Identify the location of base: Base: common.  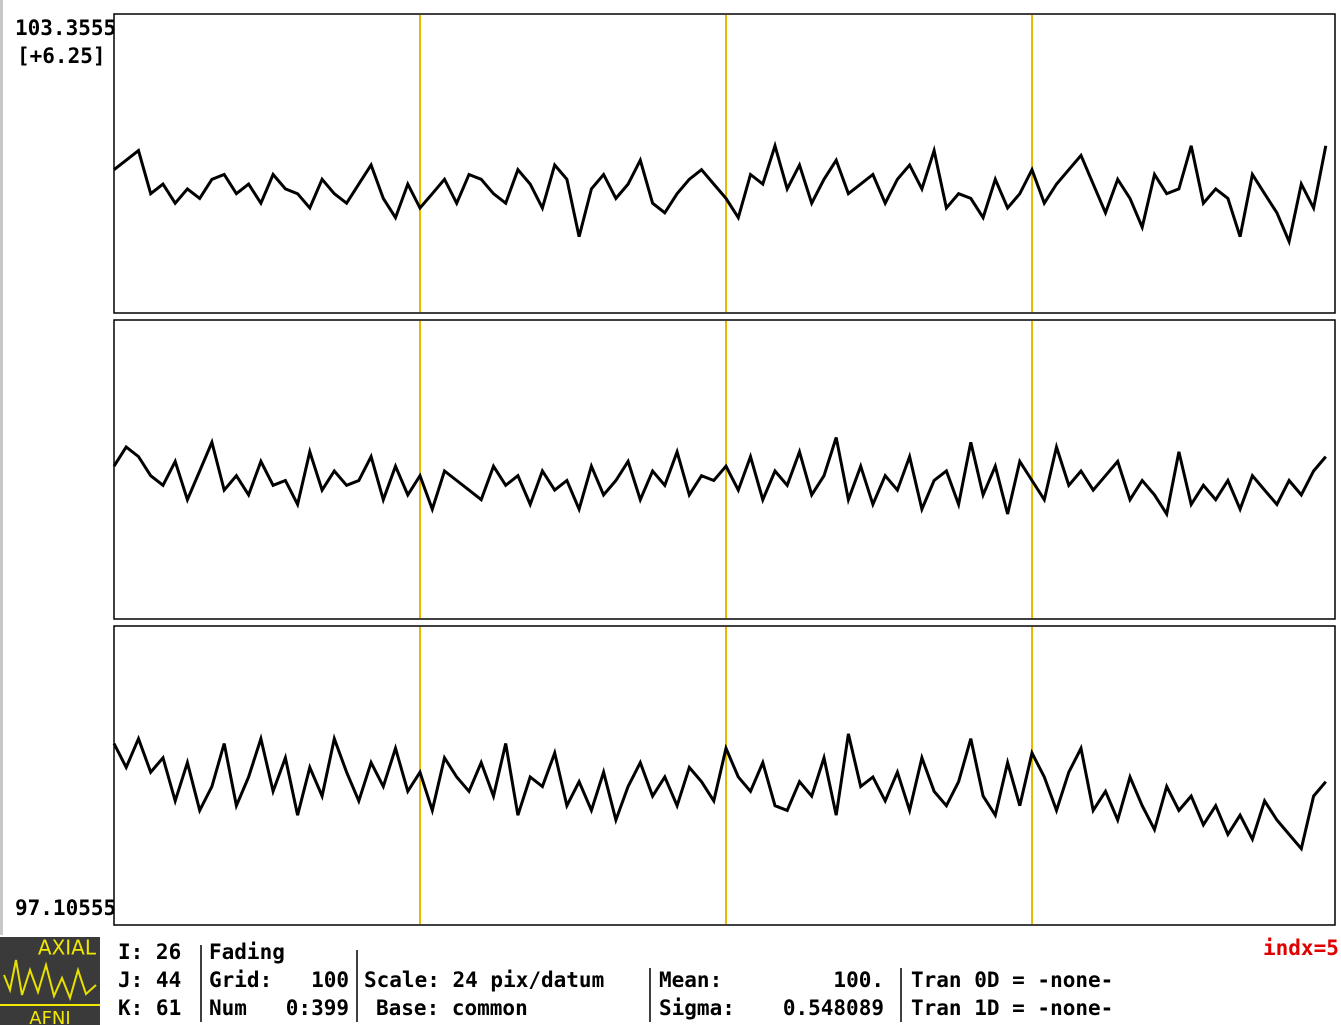
(452, 1008).